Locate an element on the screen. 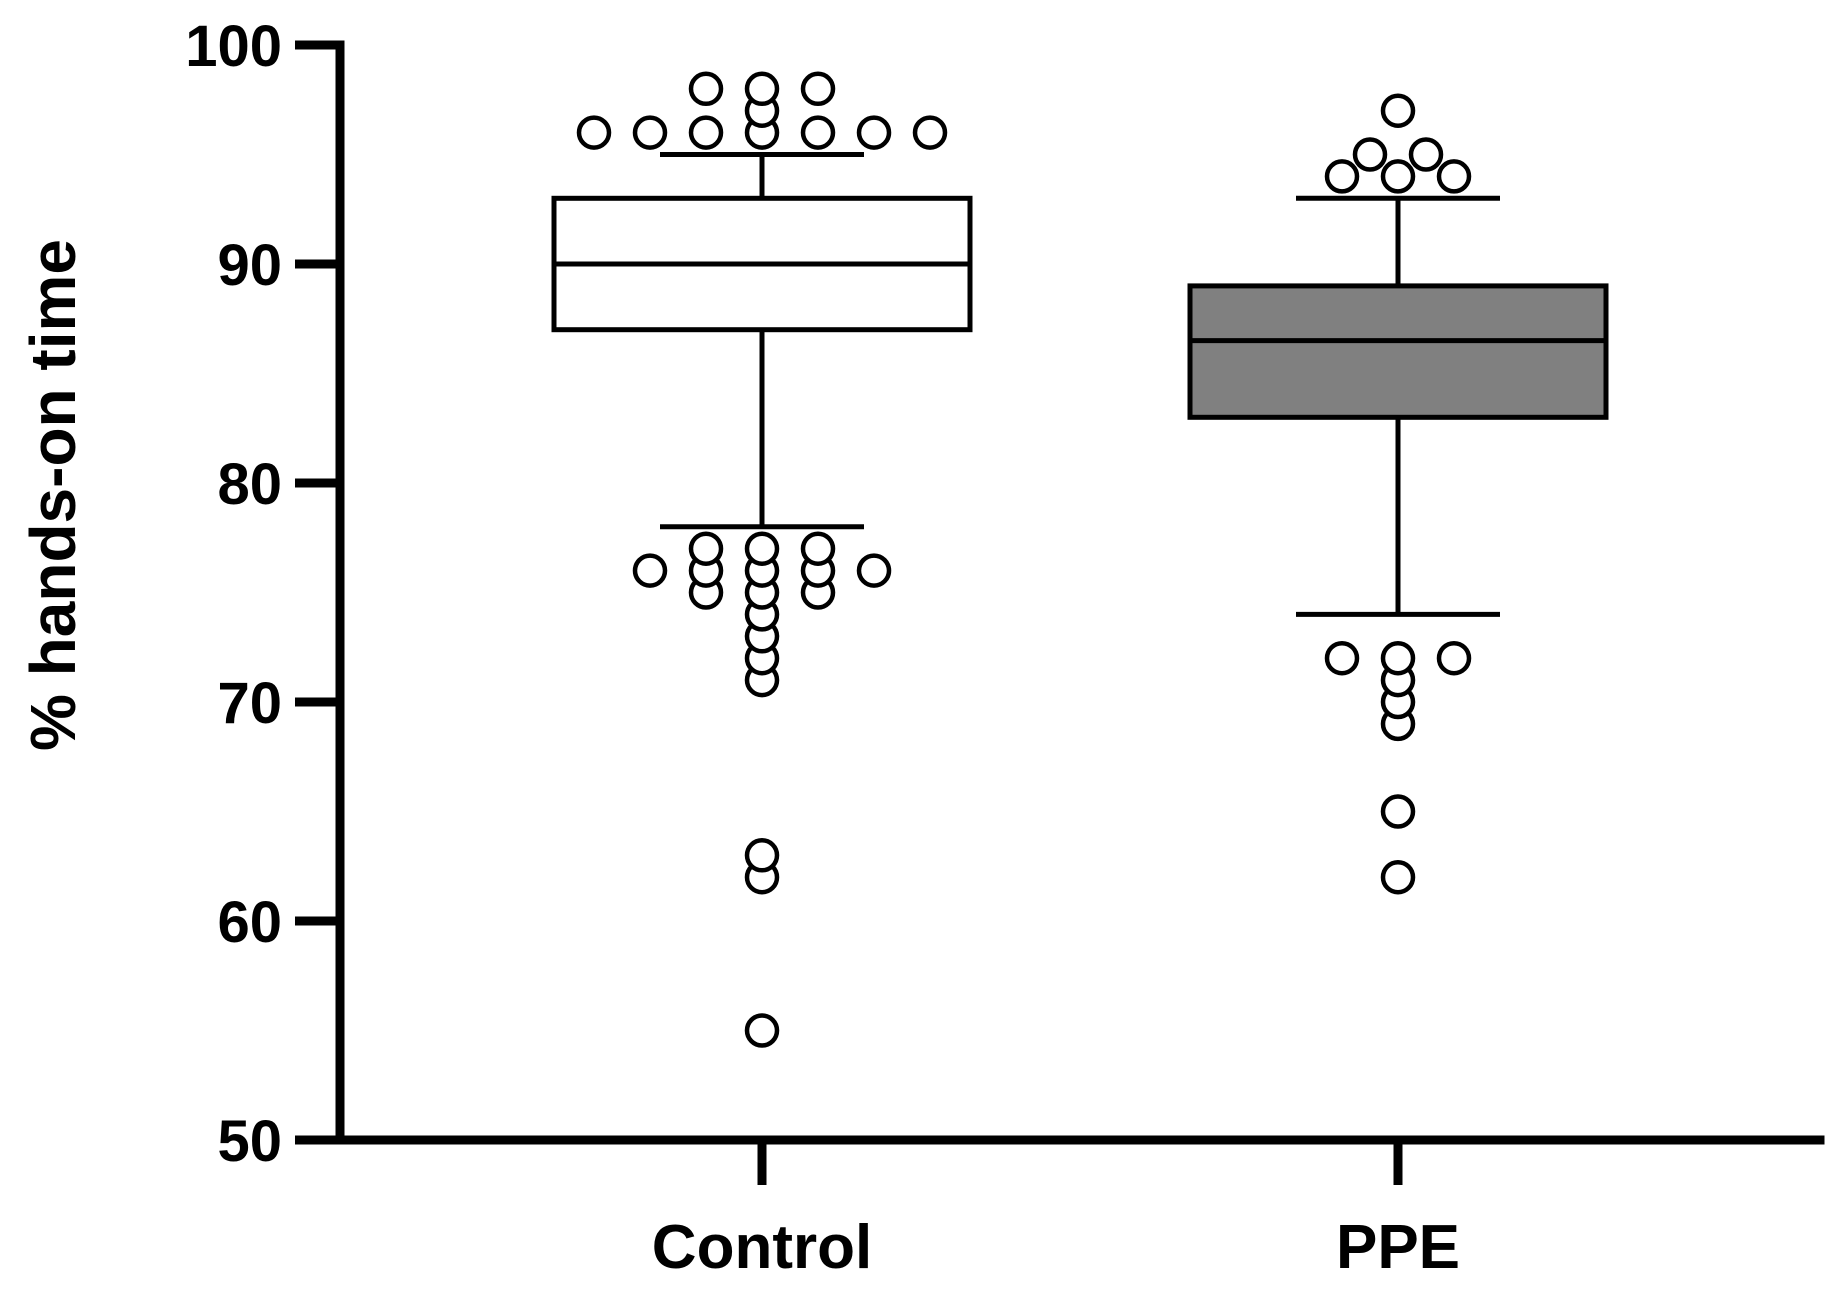 This screenshot has width=1843, height=1293. x-category-label: Control is located at coordinates (762, 1247).